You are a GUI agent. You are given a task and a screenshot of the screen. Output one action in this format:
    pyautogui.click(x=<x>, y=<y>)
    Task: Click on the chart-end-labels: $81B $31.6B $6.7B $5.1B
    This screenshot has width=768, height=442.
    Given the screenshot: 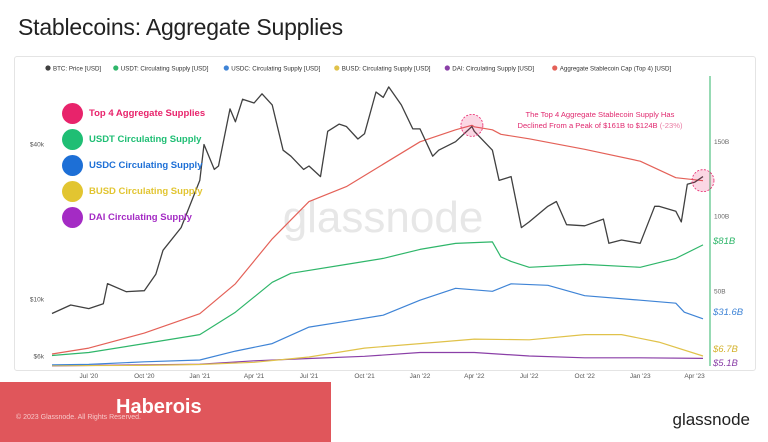 What is the action you would take?
    pyautogui.click(x=728, y=302)
    